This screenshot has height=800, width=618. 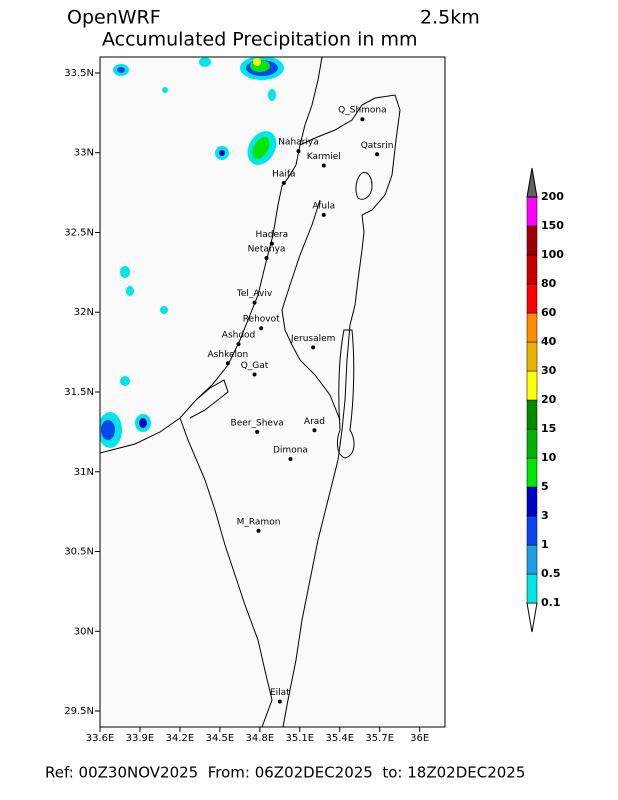 What do you see at coordinates (450, 18) in the screenshot?
I see `resolution: 2.5km` at bounding box center [450, 18].